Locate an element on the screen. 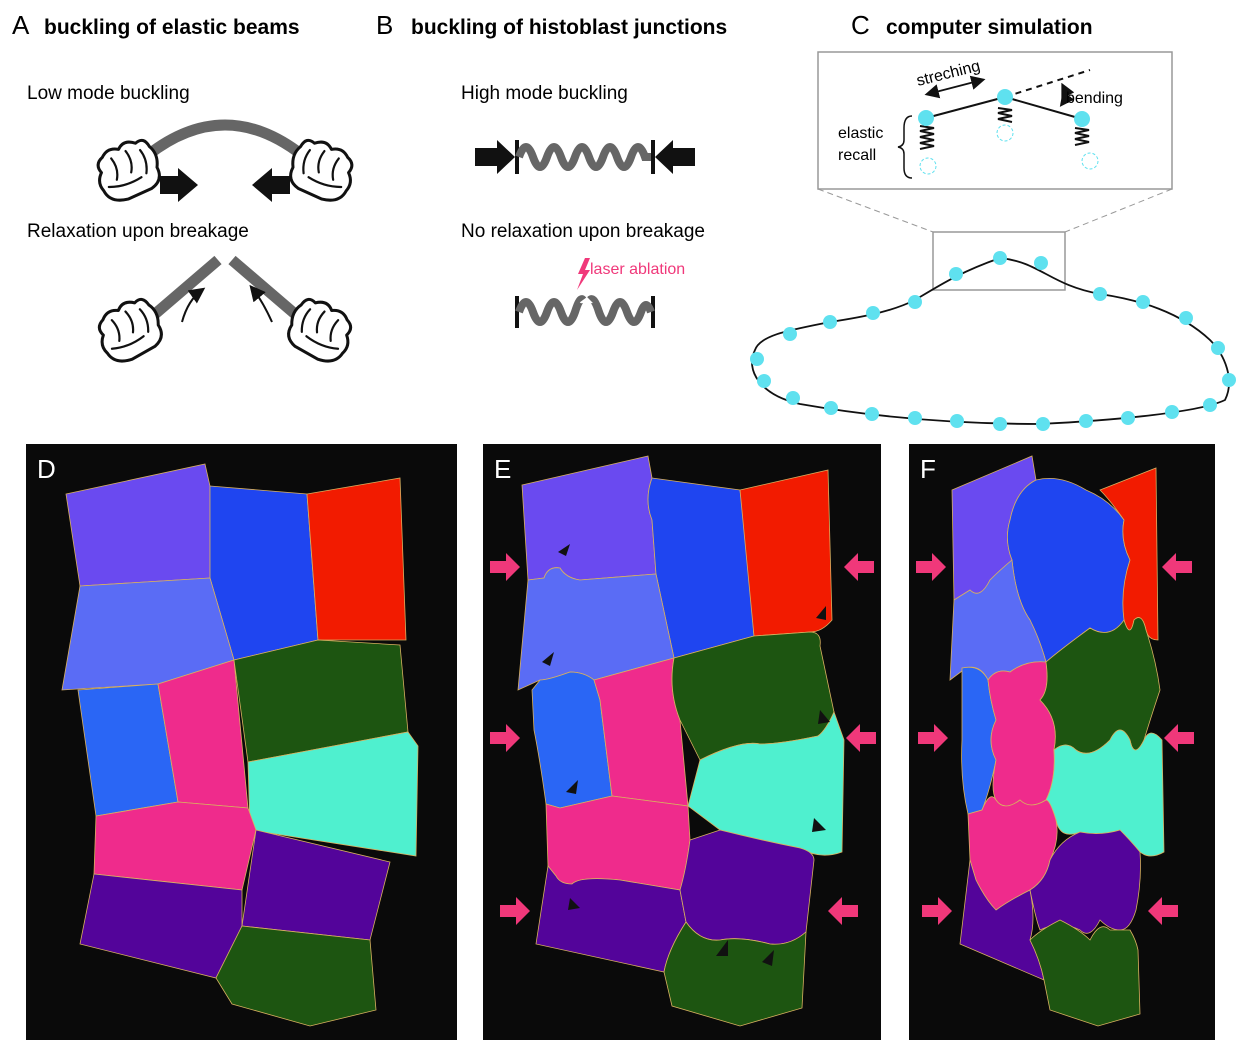  relax-right-arrow-icon is located at coordinates (261, 303).